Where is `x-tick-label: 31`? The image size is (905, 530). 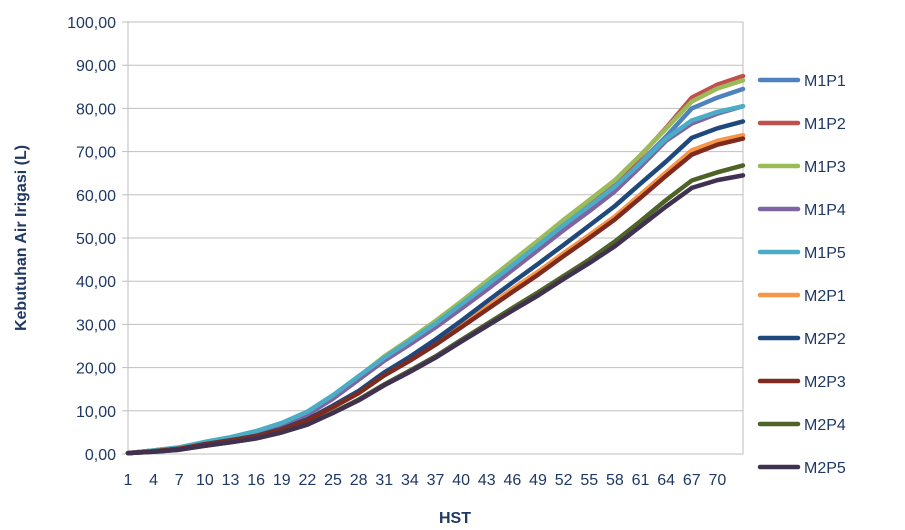
x-tick-label: 31 is located at coordinates (384, 480).